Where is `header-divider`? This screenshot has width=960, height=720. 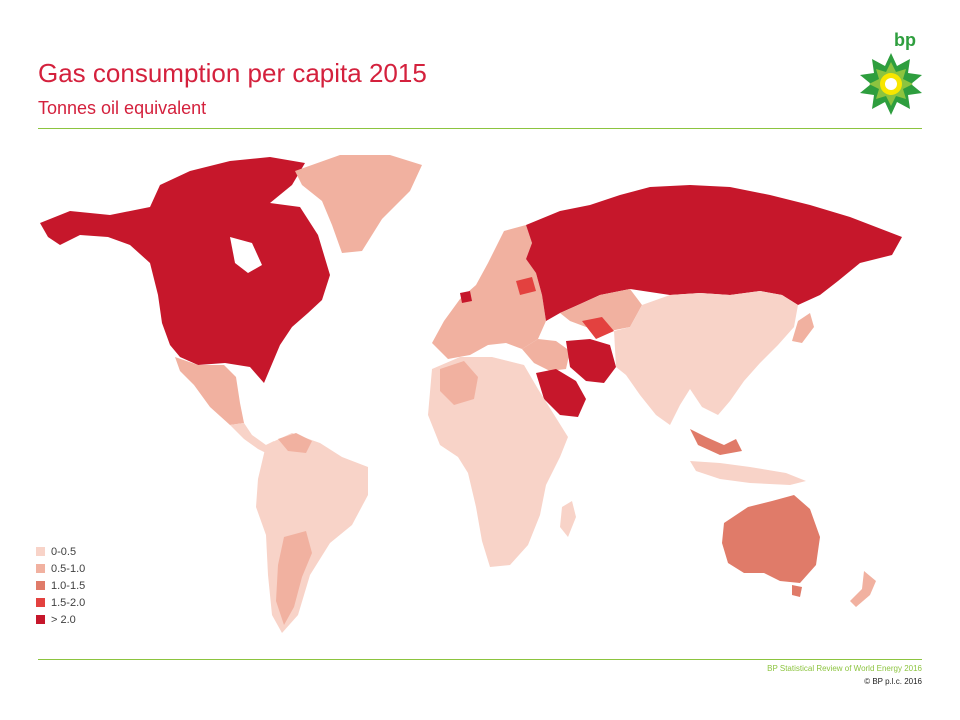 header-divider is located at coordinates (480, 128).